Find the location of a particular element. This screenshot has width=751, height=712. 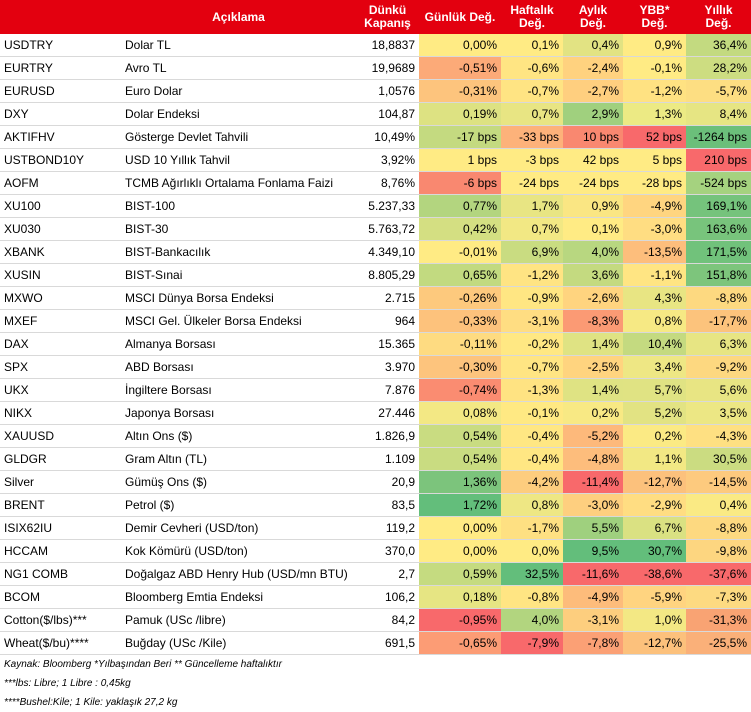

cell-monthly: -2,6% is located at coordinates (593, 298).